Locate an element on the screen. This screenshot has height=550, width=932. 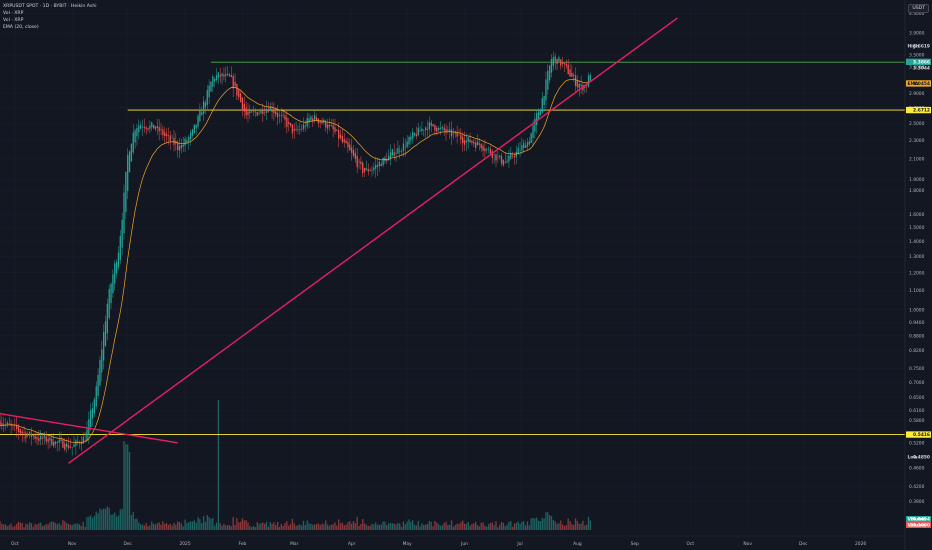
currency-label: USDT is located at coordinates (918, 8).